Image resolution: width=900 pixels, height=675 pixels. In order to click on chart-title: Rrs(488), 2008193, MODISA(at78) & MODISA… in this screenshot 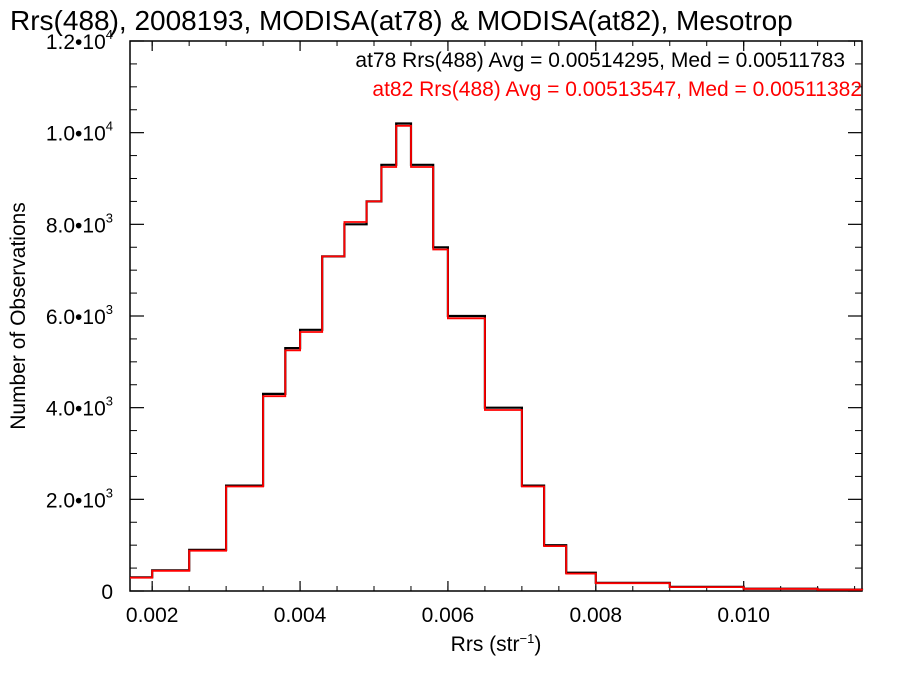, I will do `click(401, 20)`.